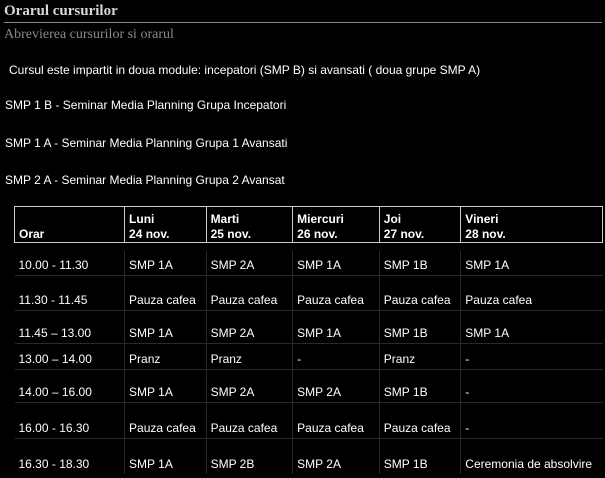  What do you see at coordinates (55, 358) in the screenshot?
I see `time-cell: 13.00 – 14.00` at bounding box center [55, 358].